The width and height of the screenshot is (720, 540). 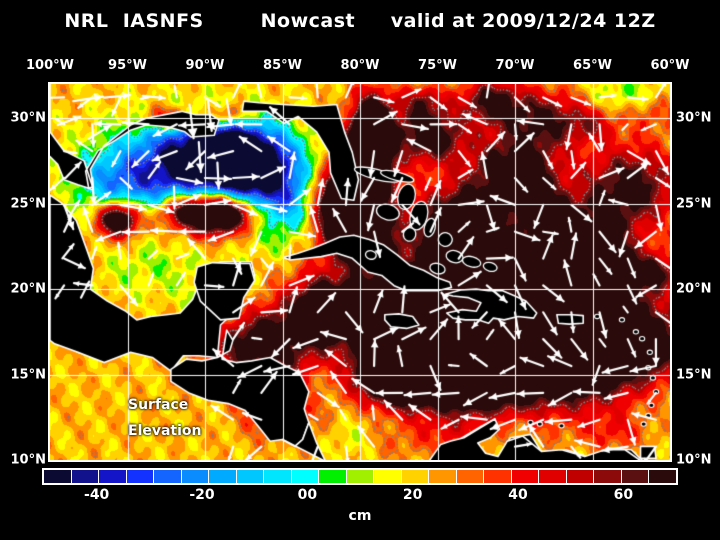 I want to click on lon-tick-4: 80°W, so click(x=360, y=65).